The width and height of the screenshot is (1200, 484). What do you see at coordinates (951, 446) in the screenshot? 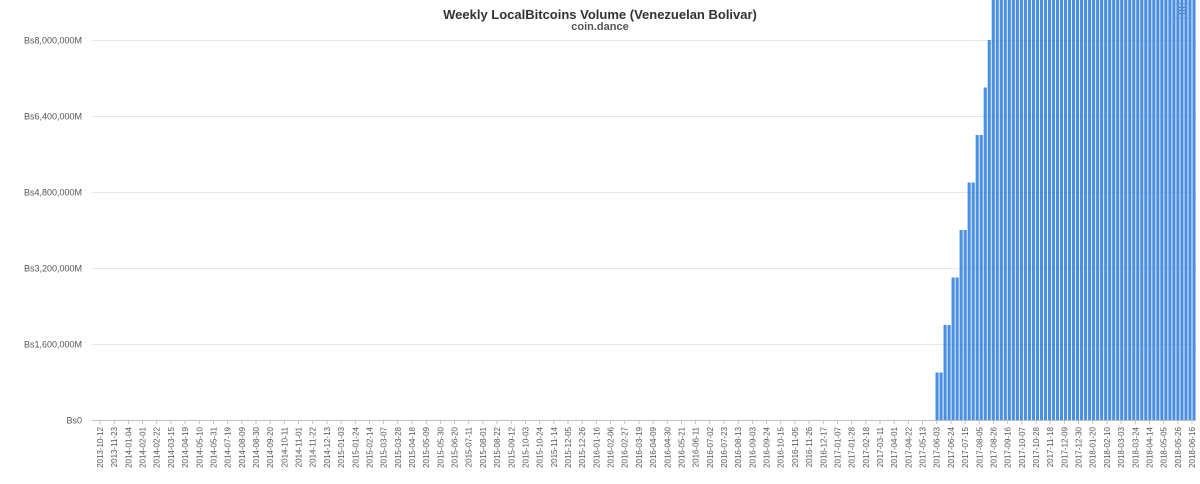
I see `x-tick-label: 2017-06-24` at bounding box center [951, 446].